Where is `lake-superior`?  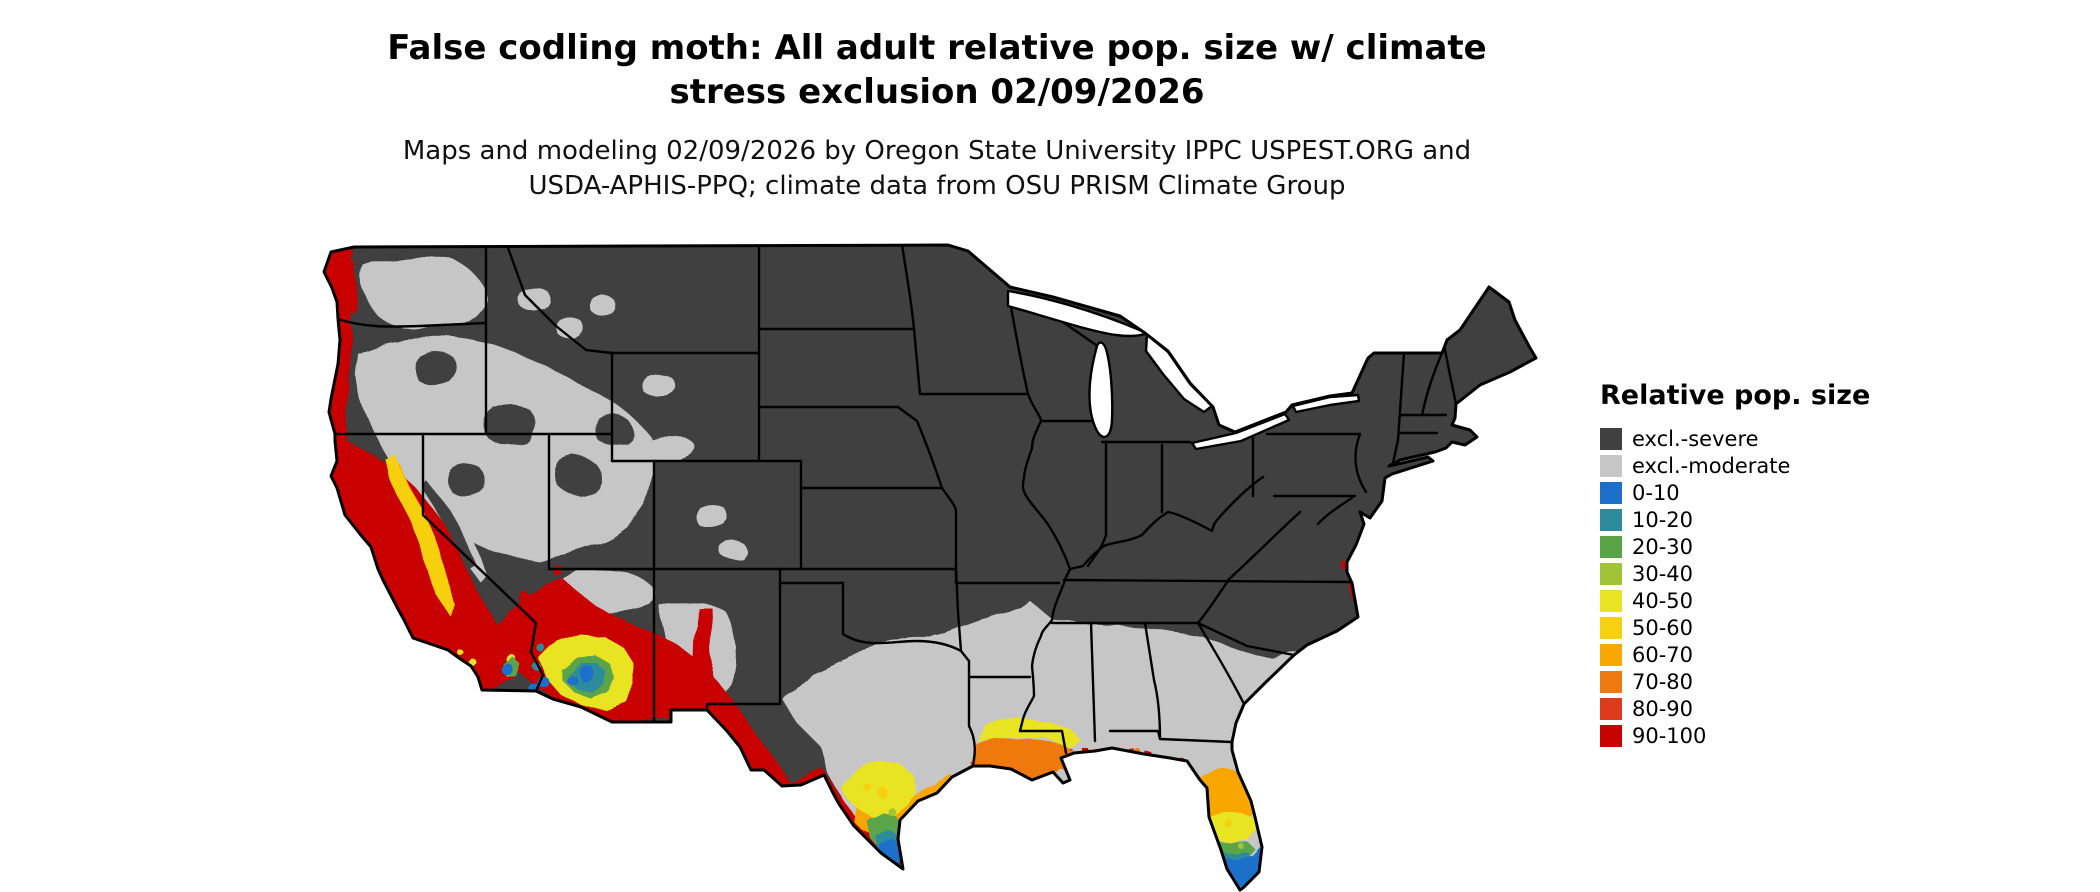 lake-superior is located at coordinates (1076, 313).